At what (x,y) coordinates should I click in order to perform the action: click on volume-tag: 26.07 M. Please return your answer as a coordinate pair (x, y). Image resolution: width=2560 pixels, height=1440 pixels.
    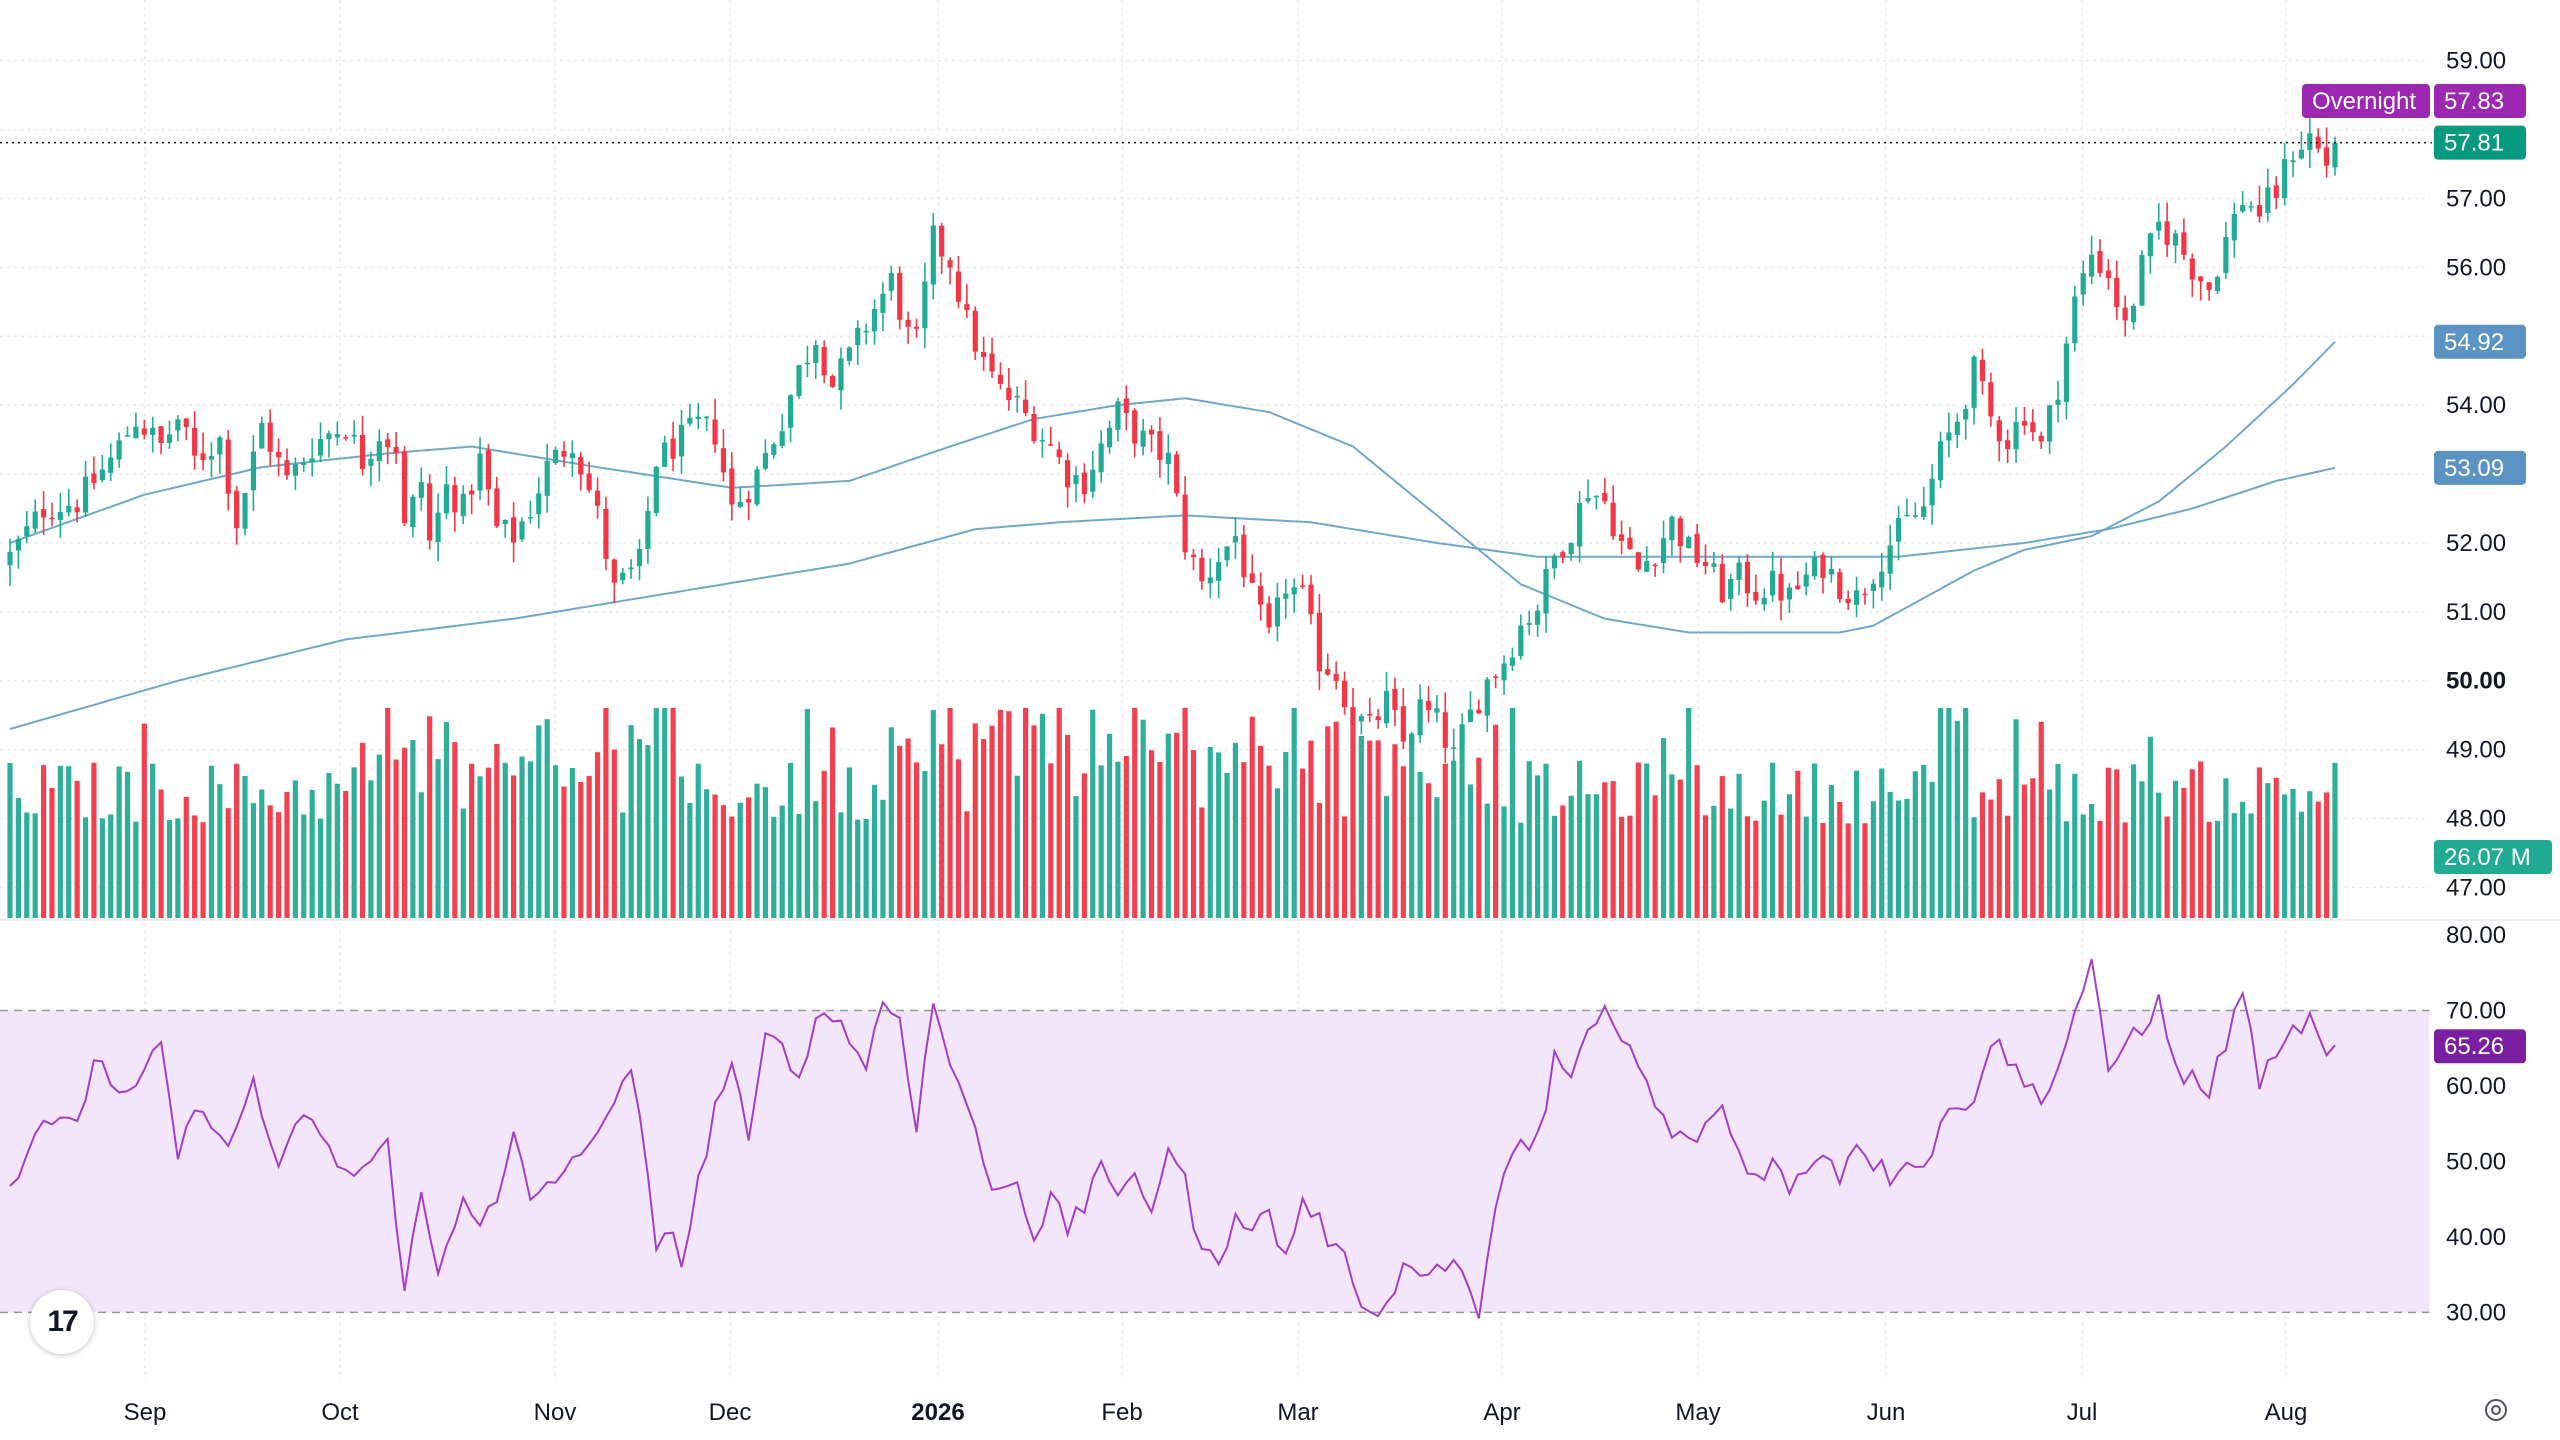
    Looking at the image, I should click on (2493, 857).